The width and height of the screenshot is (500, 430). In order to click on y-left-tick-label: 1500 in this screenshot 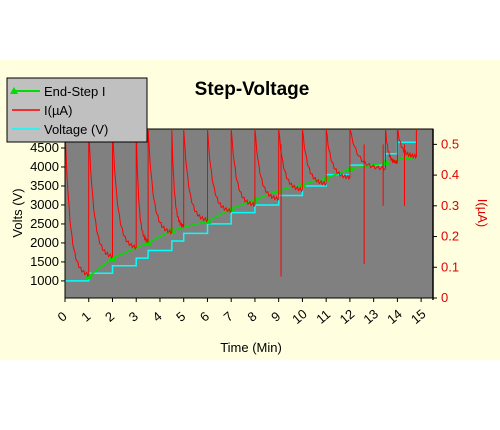, I will do `click(44, 261)`.